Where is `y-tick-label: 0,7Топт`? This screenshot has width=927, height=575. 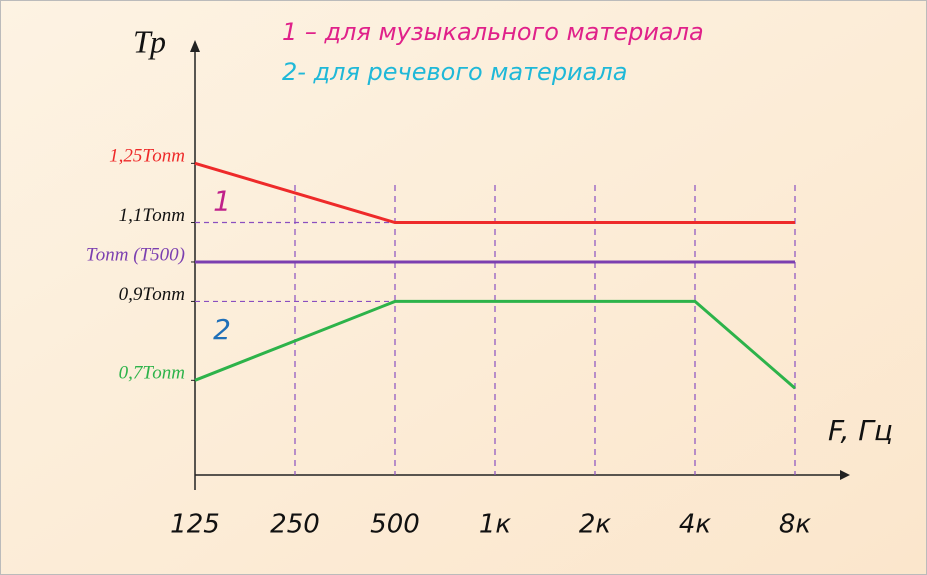
y-tick-label: 0,7Топт is located at coordinates (152, 373).